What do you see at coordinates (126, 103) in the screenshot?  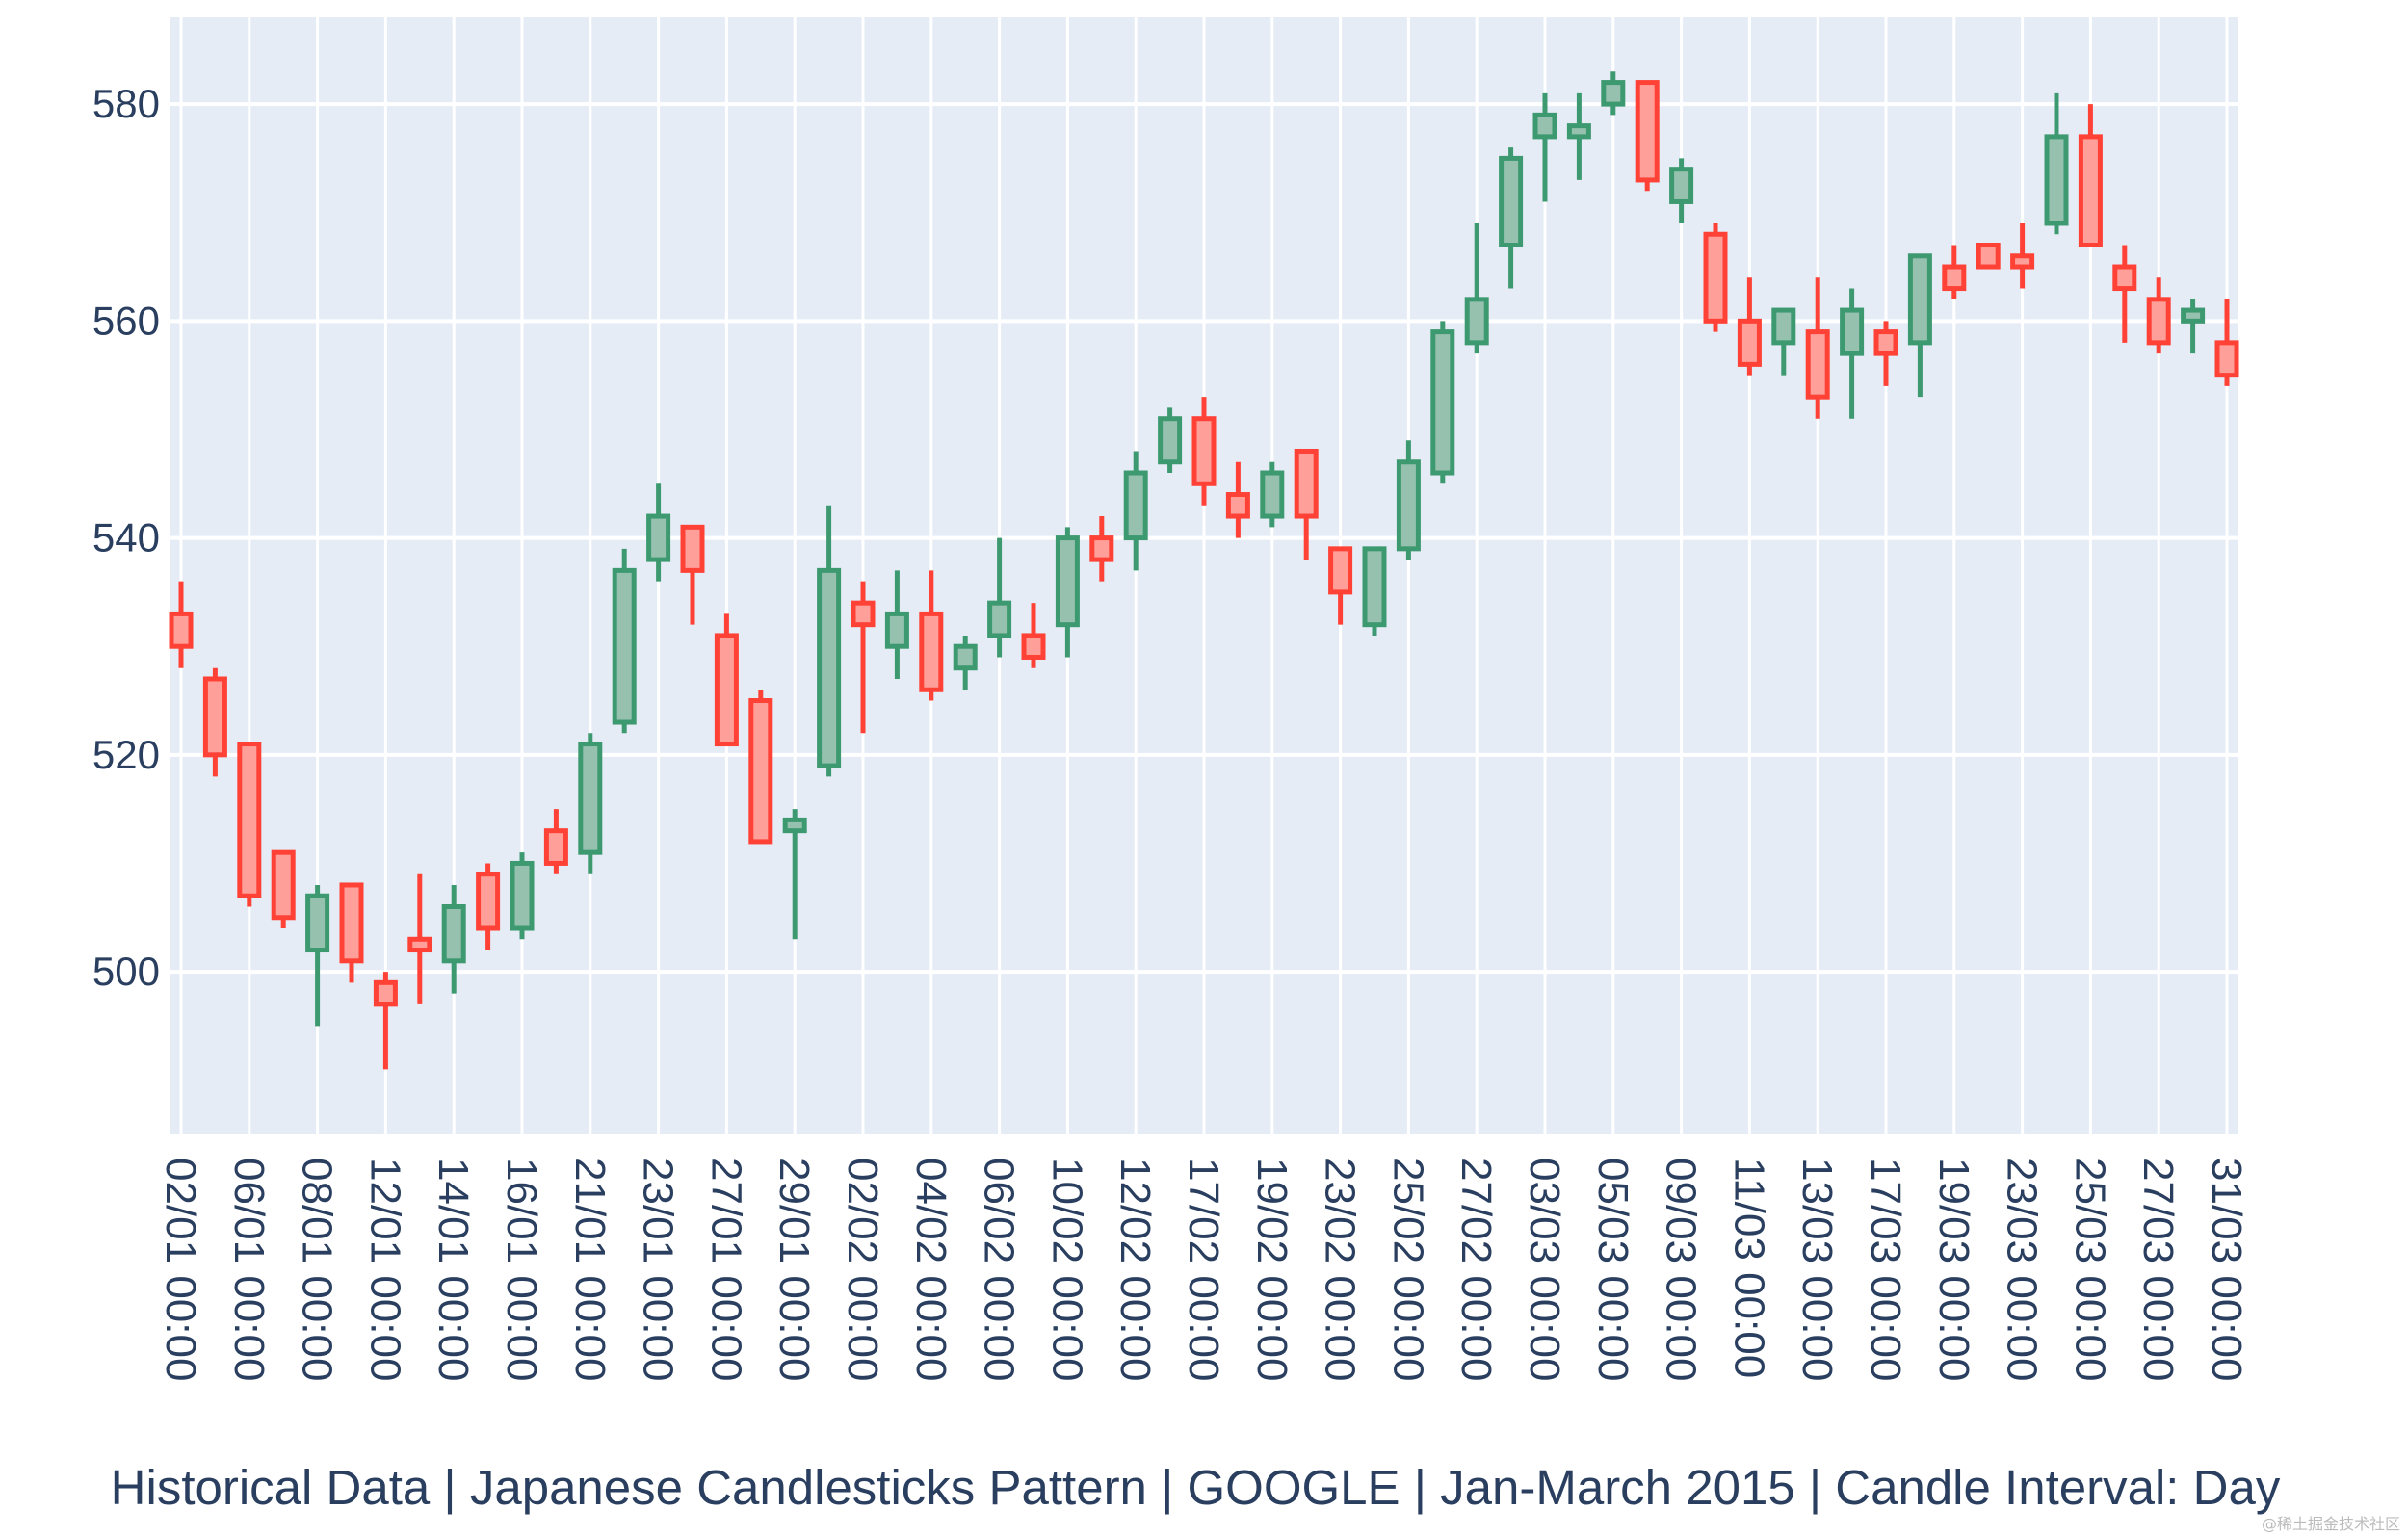 I see `y-tick-label: 580` at bounding box center [126, 103].